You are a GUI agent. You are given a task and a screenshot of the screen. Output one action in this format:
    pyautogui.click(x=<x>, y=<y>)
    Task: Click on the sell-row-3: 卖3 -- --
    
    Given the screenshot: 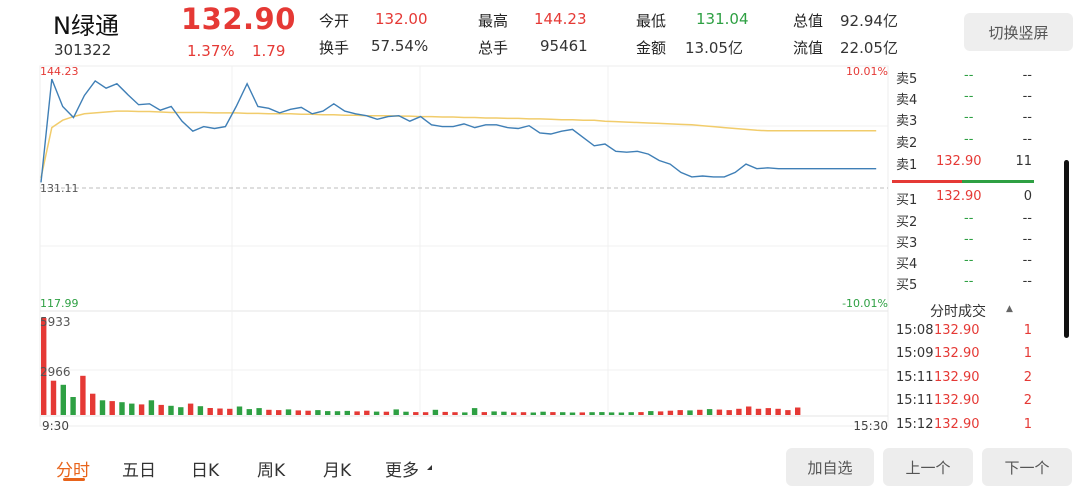 What is the action you would take?
    pyautogui.click(x=967, y=118)
    